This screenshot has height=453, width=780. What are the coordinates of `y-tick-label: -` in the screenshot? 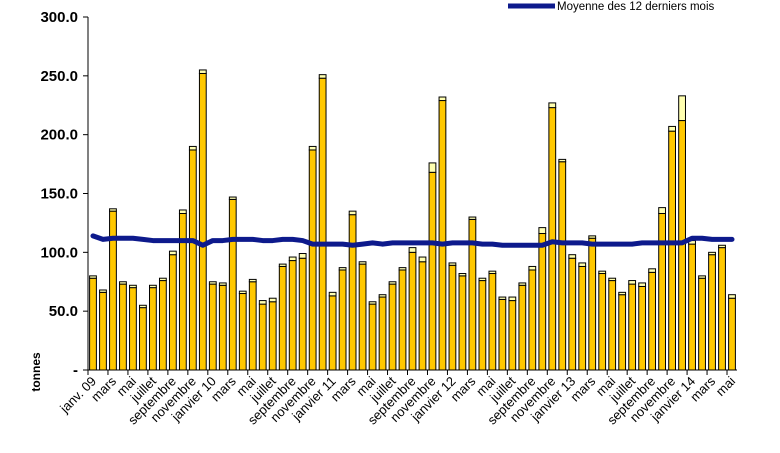 It's located at (75, 370).